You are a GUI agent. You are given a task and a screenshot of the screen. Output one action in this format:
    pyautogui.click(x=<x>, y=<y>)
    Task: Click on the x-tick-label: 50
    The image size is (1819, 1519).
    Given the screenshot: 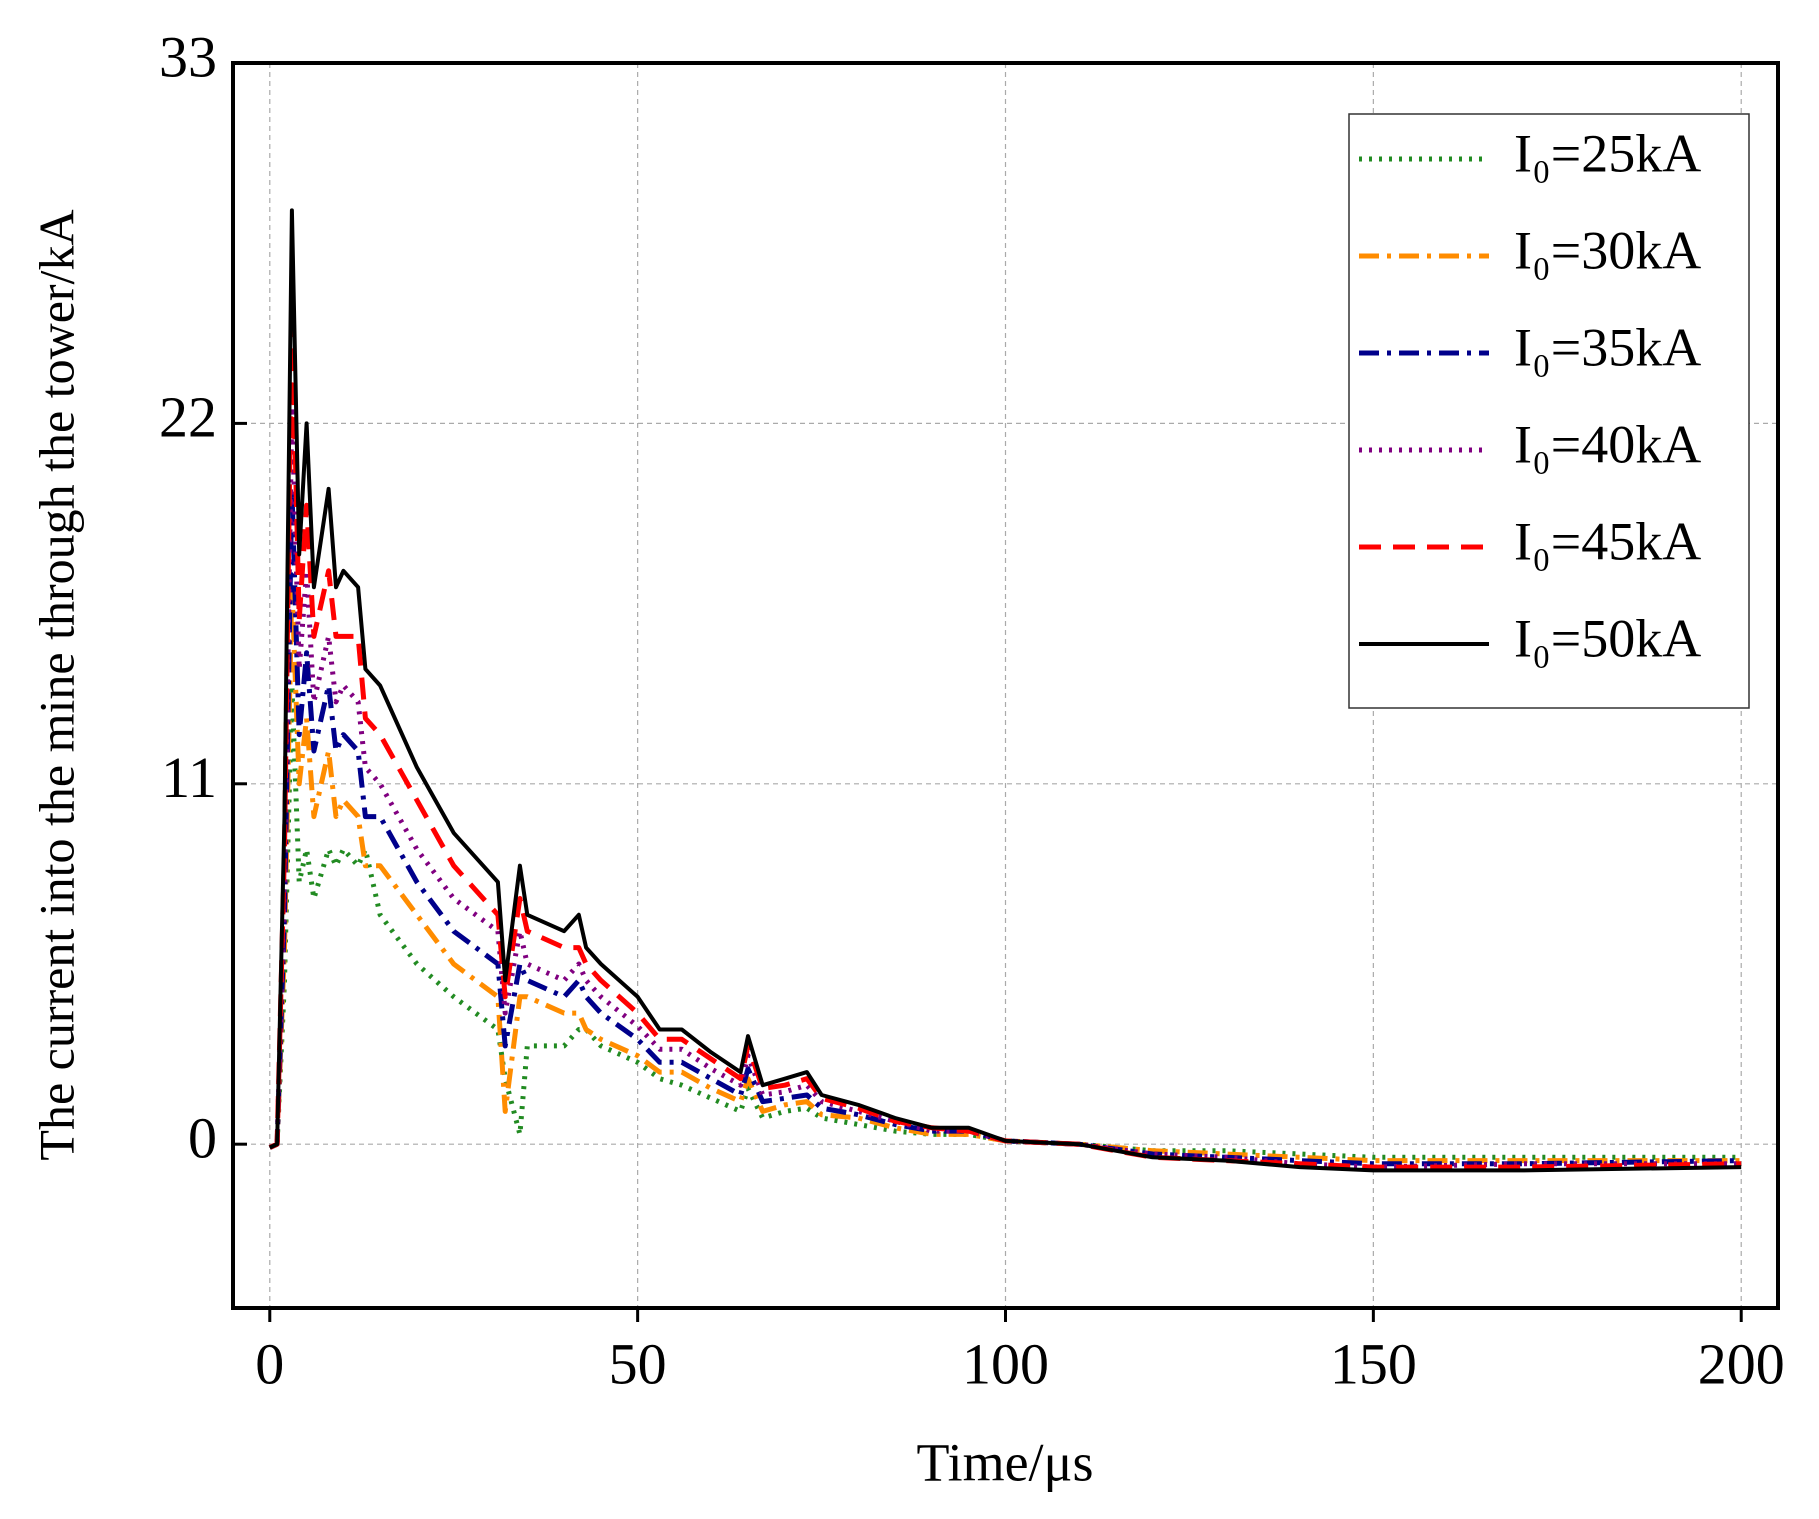 What is the action you would take?
    pyautogui.click(x=638, y=1363)
    